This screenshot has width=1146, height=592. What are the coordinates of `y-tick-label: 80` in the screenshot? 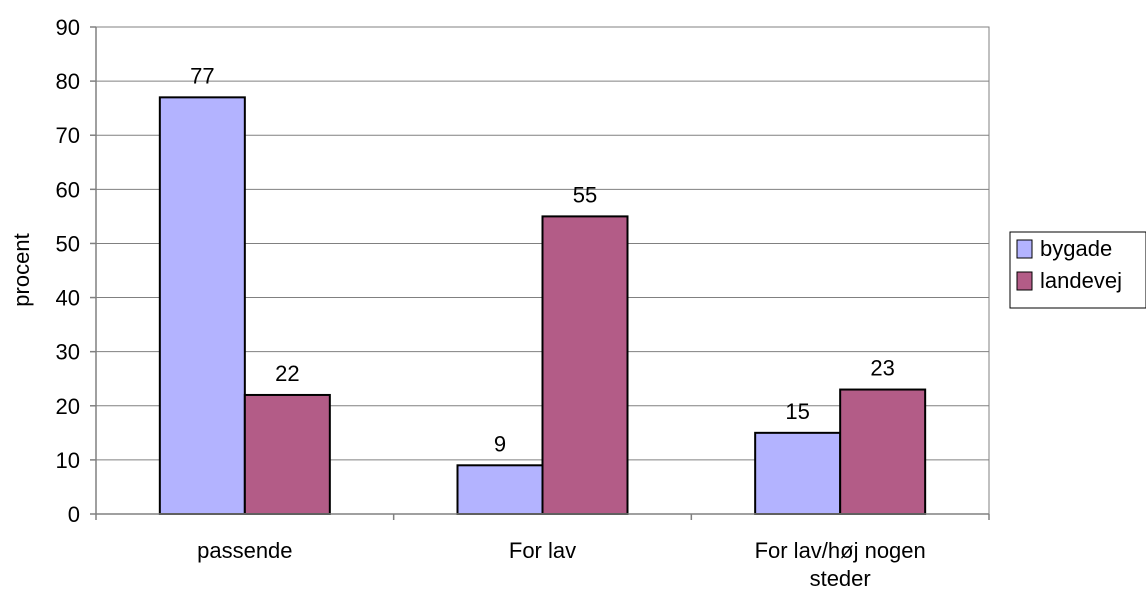 It's located at (68, 81).